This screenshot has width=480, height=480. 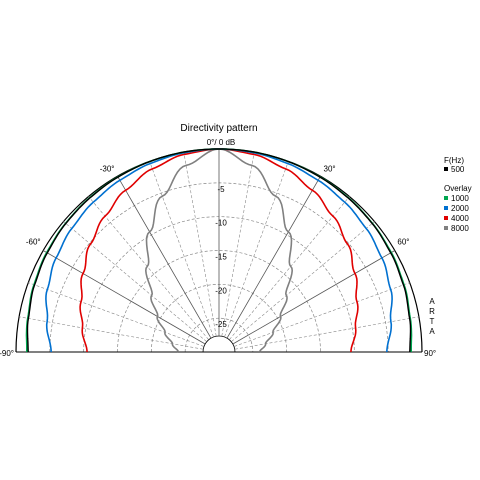 I want to click on angle-tick-label: 90°, so click(x=430, y=353).